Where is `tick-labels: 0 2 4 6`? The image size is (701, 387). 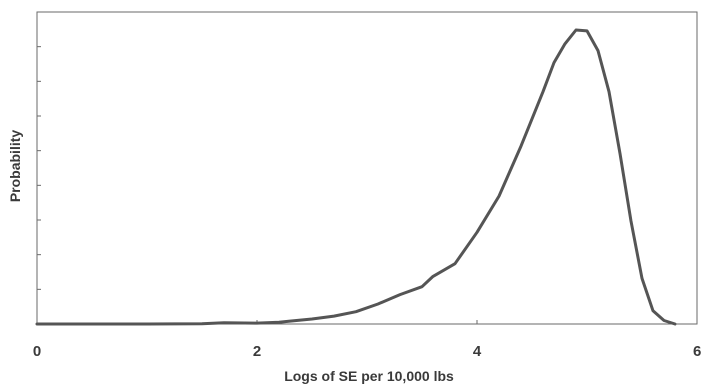
tick-labels: 0 2 4 6 is located at coordinates (367, 351).